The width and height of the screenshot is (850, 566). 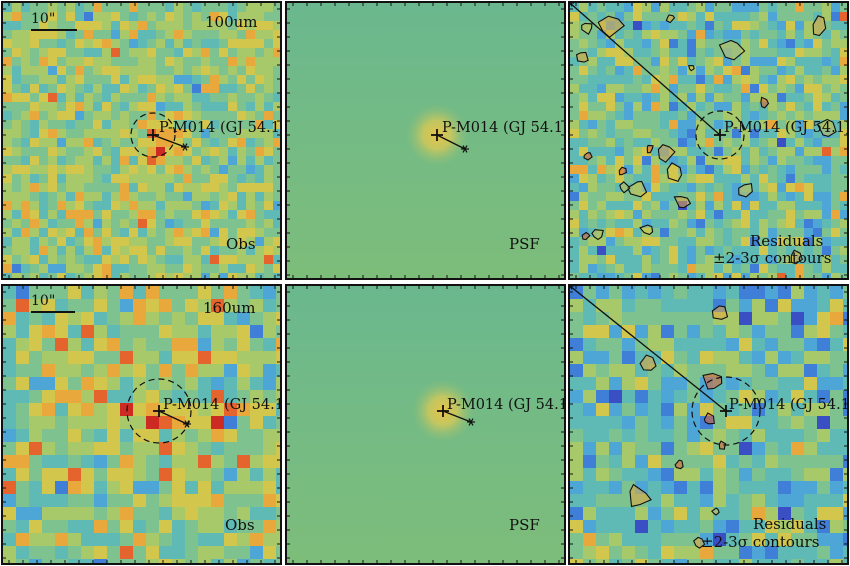 I want to click on band-label: 100um, so click(x=231, y=22).